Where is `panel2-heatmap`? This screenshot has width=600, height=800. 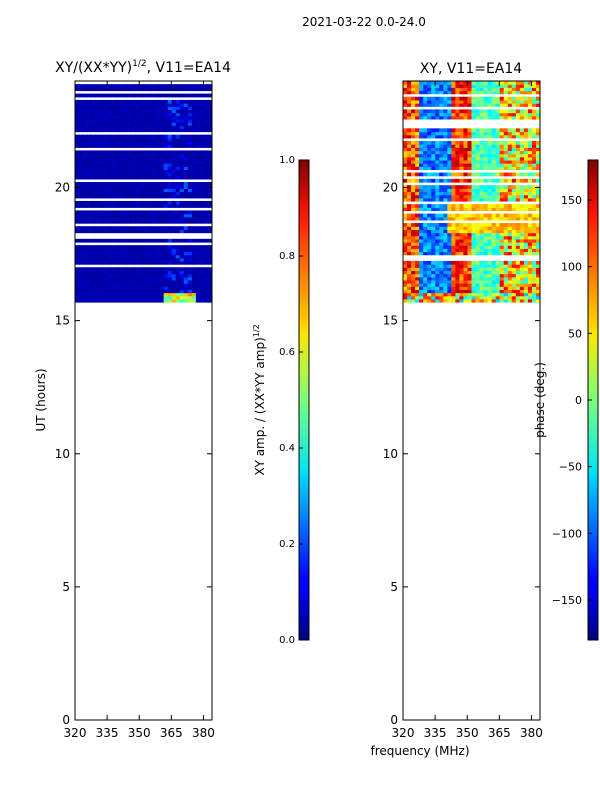 panel2-heatmap is located at coordinates (471, 192).